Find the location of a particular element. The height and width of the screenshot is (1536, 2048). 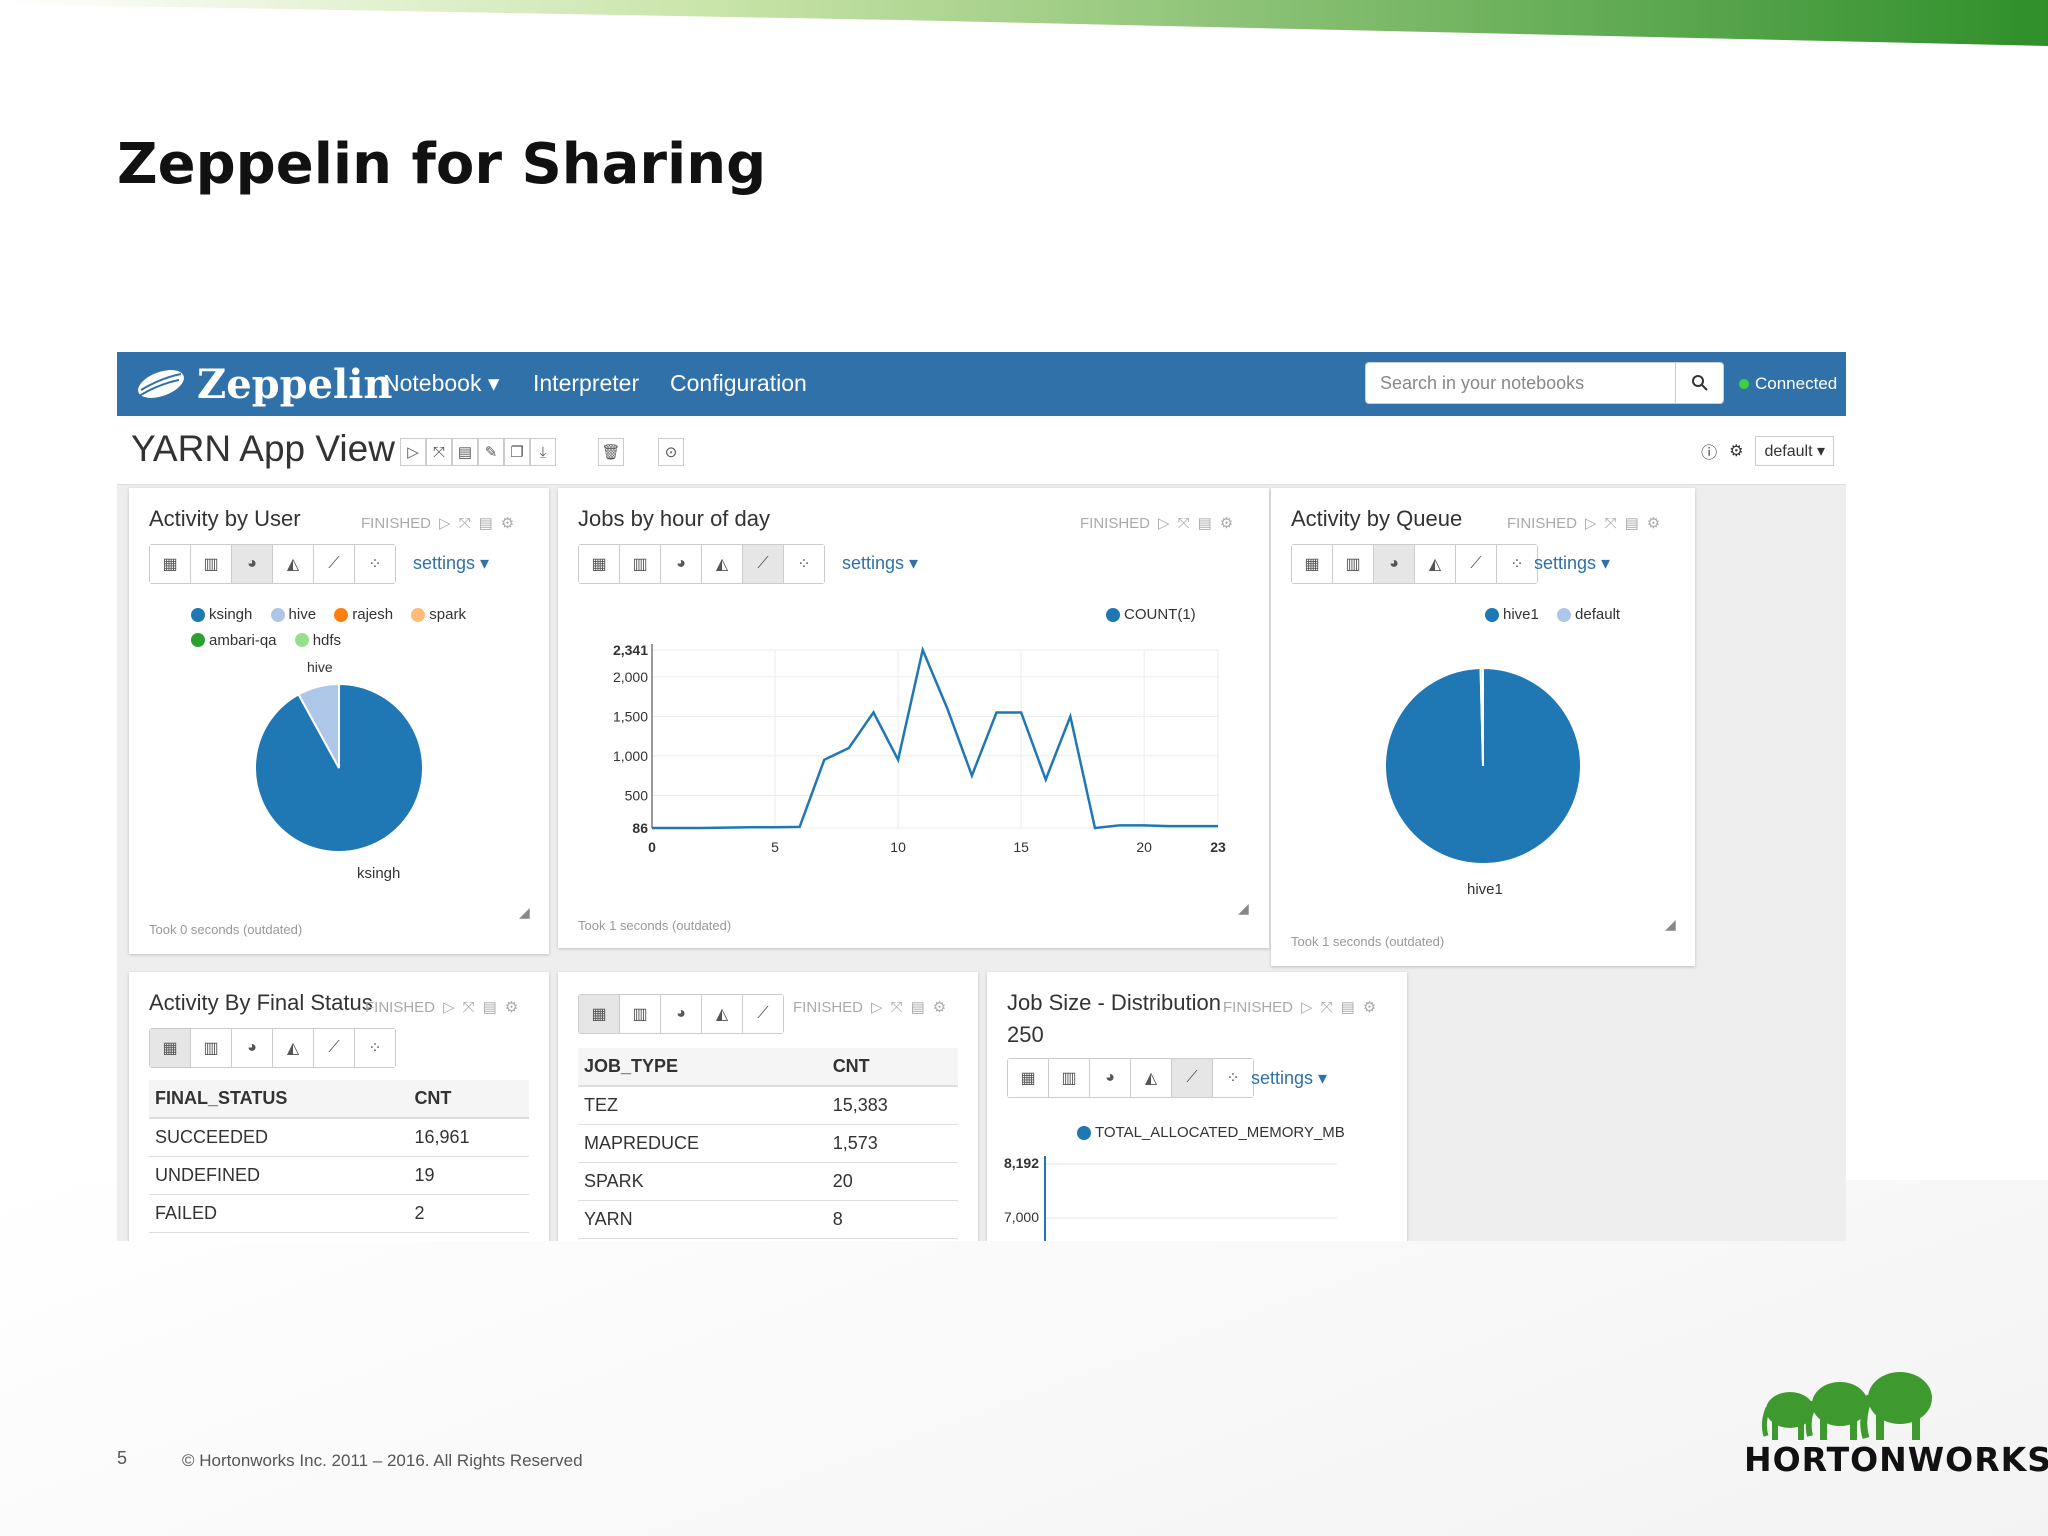

toggle-code-button: ⤧ is located at coordinates (439, 452).